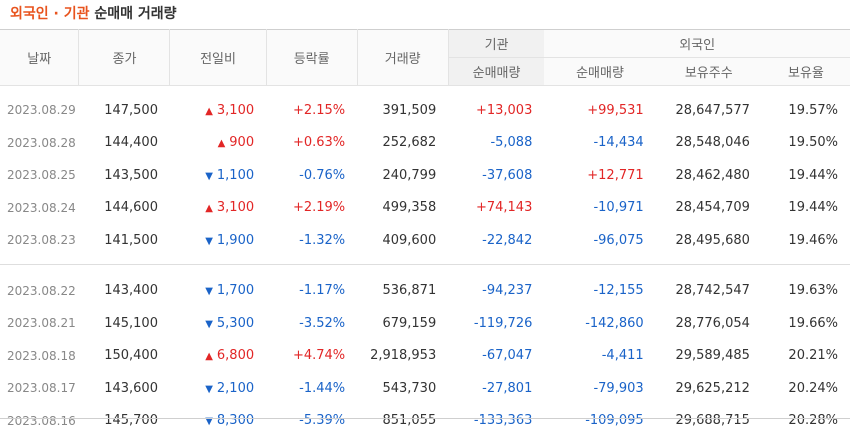  I want to click on cell-volume: 409,600, so click(402, 240).